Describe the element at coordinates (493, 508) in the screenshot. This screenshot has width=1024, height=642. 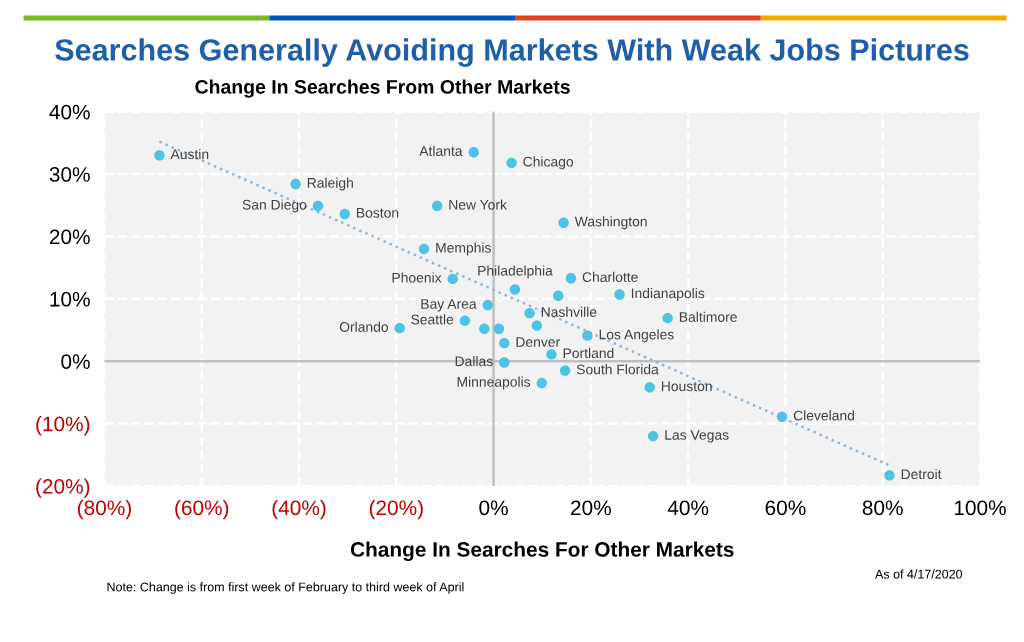
I see `x-tick-label: 0%` at that location.